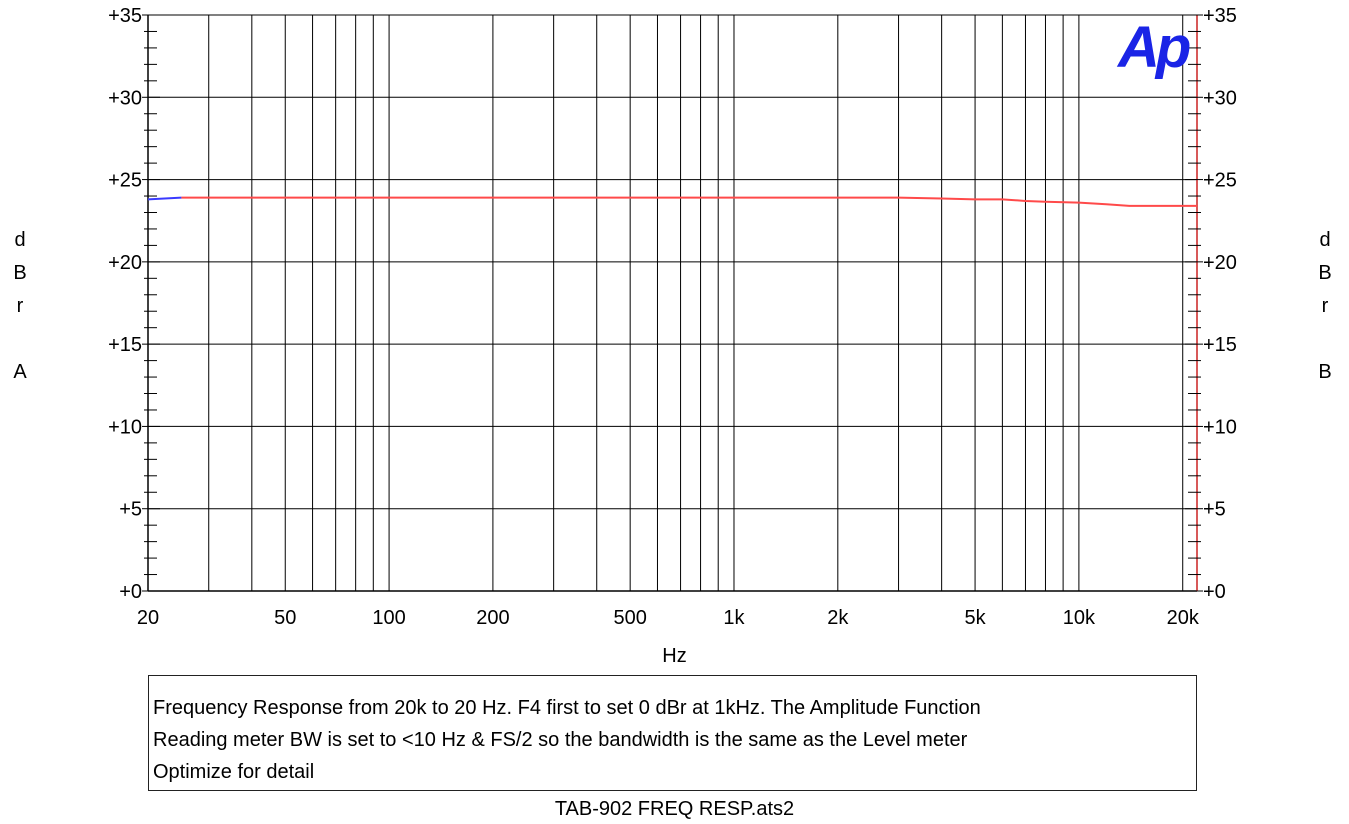  I want to click on left-y-axis-label: d B r A, so click(20, 306).